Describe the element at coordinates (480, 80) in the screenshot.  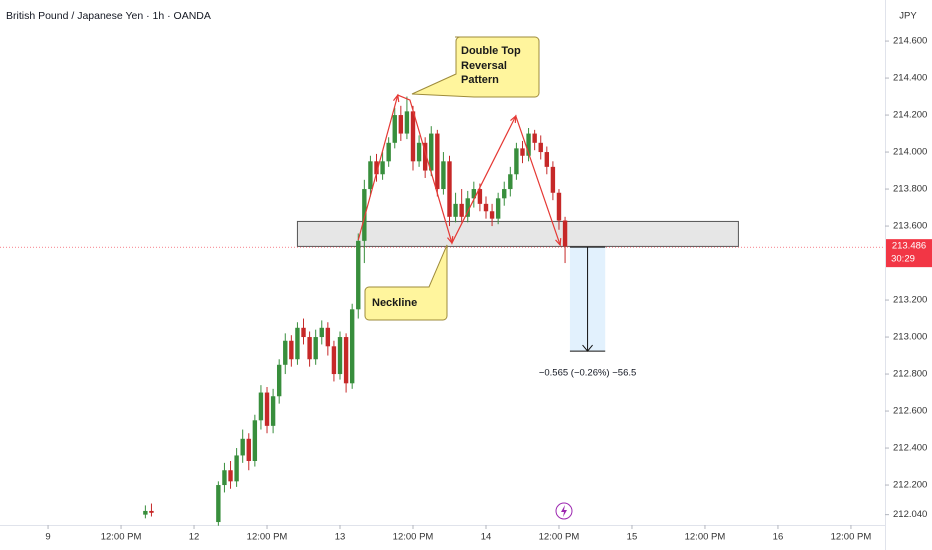
I see `callout-text: Pattern` at that location.